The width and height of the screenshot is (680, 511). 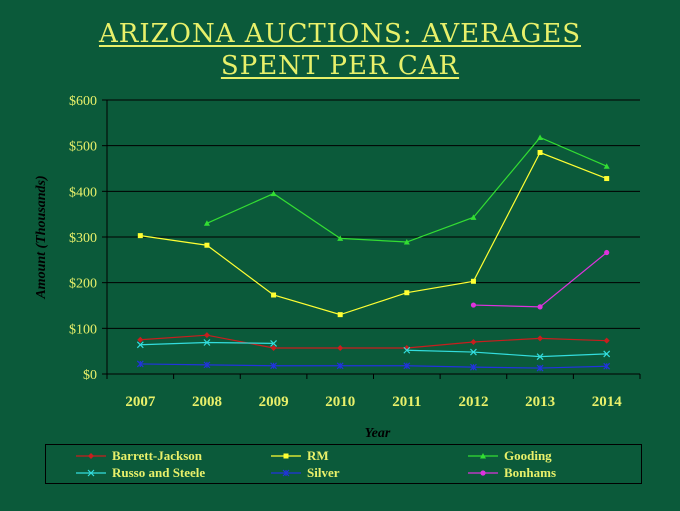 I want to click on legend-label: Bonhams, so click(x=530, y=472).